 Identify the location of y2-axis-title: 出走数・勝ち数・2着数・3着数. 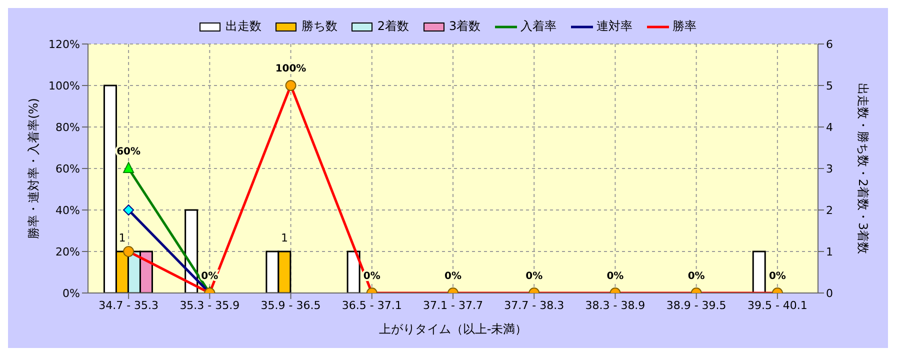
(863, 168).